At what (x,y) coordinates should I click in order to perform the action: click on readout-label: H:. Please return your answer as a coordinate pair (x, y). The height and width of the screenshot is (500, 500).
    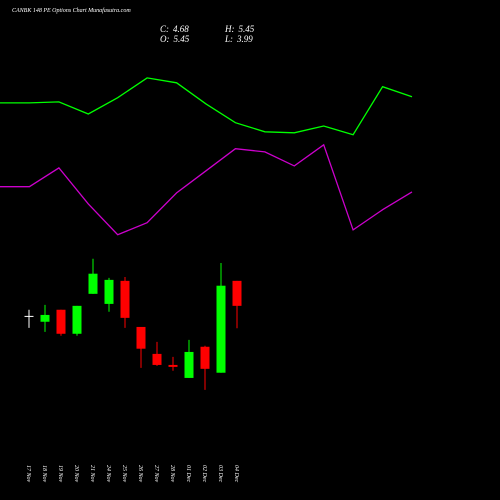
    Looking at the image, I should click on (229, 29).